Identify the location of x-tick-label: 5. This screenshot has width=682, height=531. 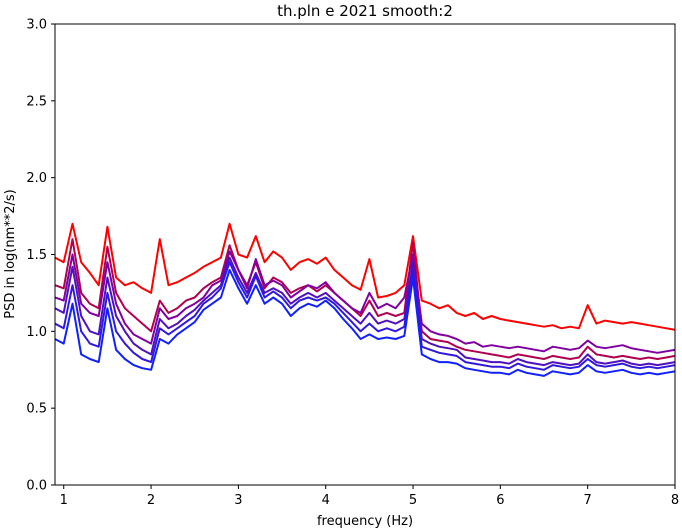
(413, 500).